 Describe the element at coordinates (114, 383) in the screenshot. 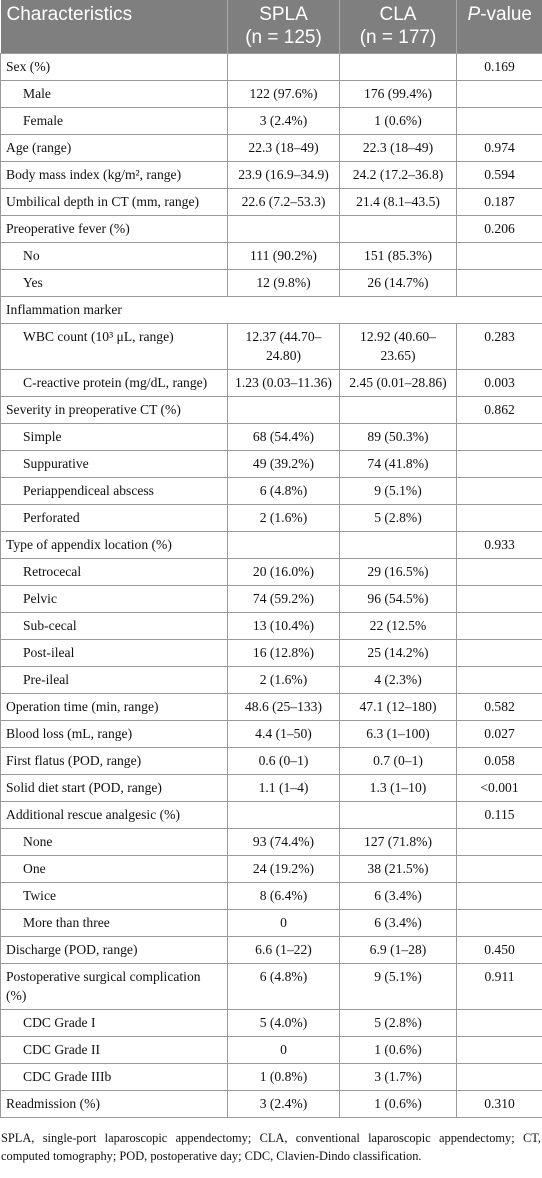

I see `row-label: C-reactive protein (mg/dL, range)` at that location.